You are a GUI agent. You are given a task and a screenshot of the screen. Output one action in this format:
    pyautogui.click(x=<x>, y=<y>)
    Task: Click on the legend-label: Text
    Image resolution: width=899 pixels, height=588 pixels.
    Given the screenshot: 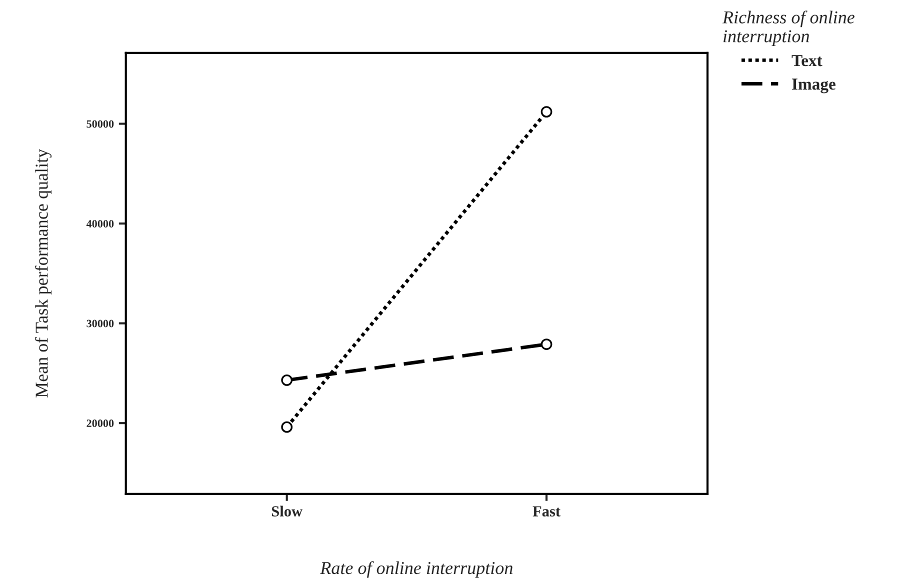 What is the action you would take?
    pyautogui.click(x=807, y=60)
    